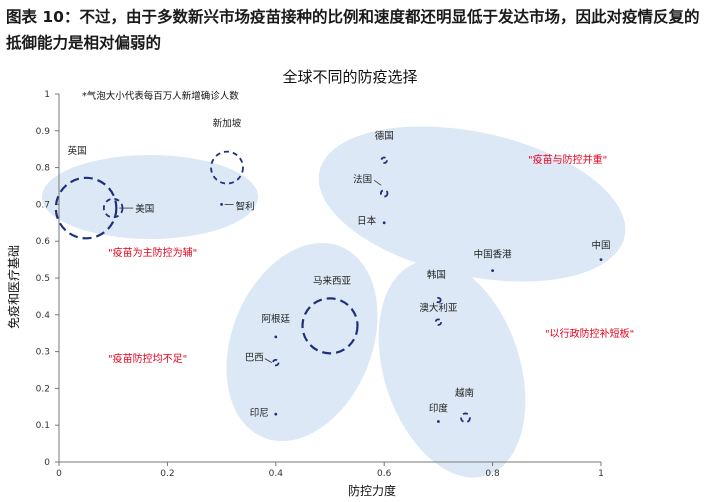  What do you see at coordinates (43, 169) in the screenshot?
I see `y-tick-label: 0.8` at bounding box center [43, 169].